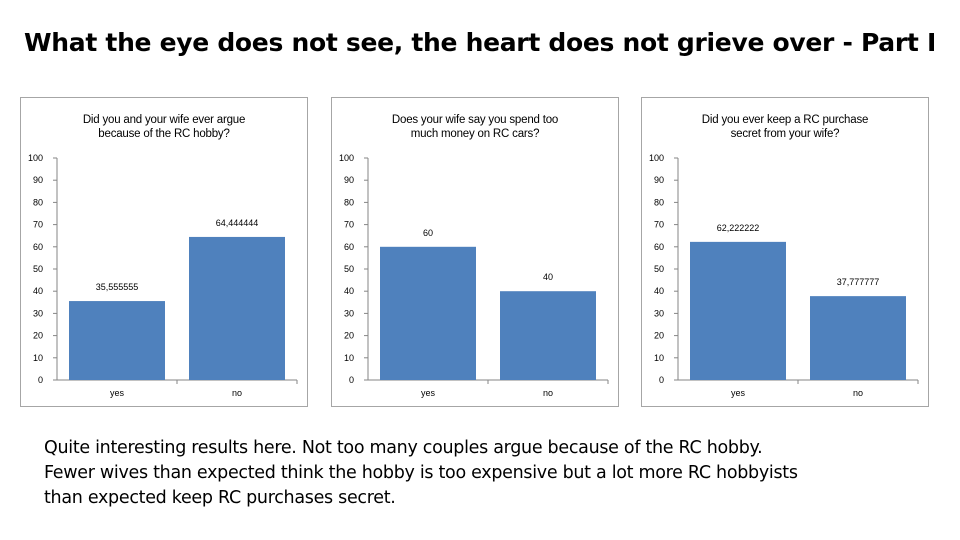 This screenshot has height=540, width=960. I want to click on chart-title-line: secret from your wife?, so click(785, 134).